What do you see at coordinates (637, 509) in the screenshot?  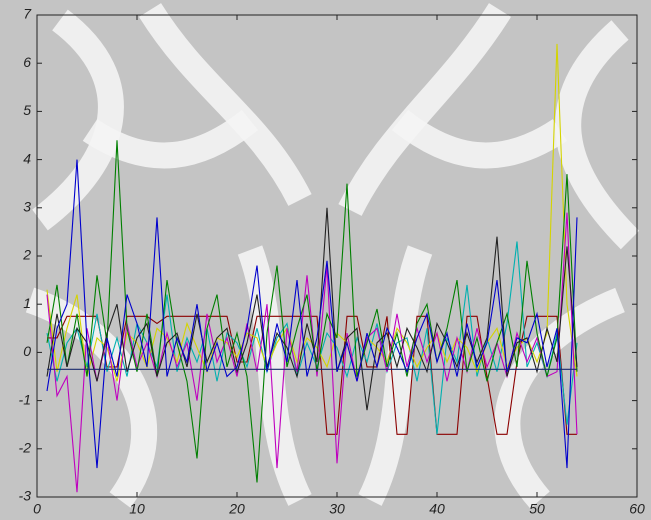 I see `x-tick-label: 60` at bounding box center [637, 509].